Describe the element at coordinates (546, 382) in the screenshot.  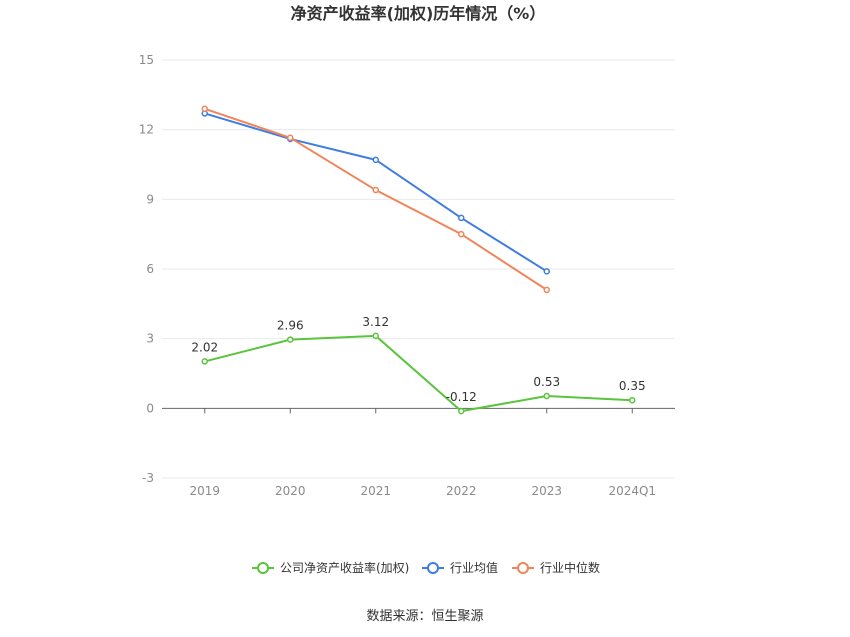
I see `data-label: 0.53` at that location.